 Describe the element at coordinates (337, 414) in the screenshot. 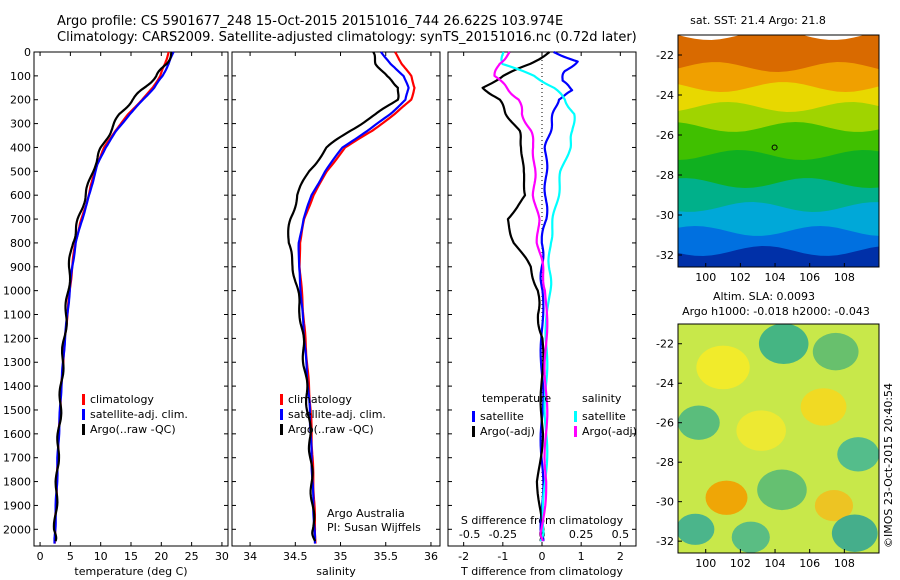

I see `salinity-legend-label: satellite-adj. clim.` at that location.